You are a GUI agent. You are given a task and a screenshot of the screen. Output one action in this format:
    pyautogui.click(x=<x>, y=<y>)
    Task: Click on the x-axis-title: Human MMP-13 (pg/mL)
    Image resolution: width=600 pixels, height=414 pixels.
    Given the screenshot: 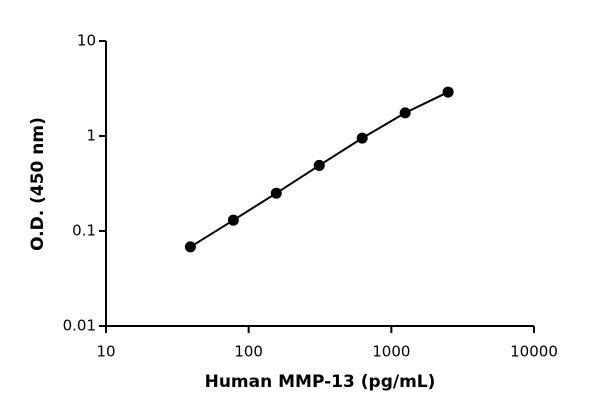 What is the action you would take?
    pyautogui.click(x=320, y=382)
    